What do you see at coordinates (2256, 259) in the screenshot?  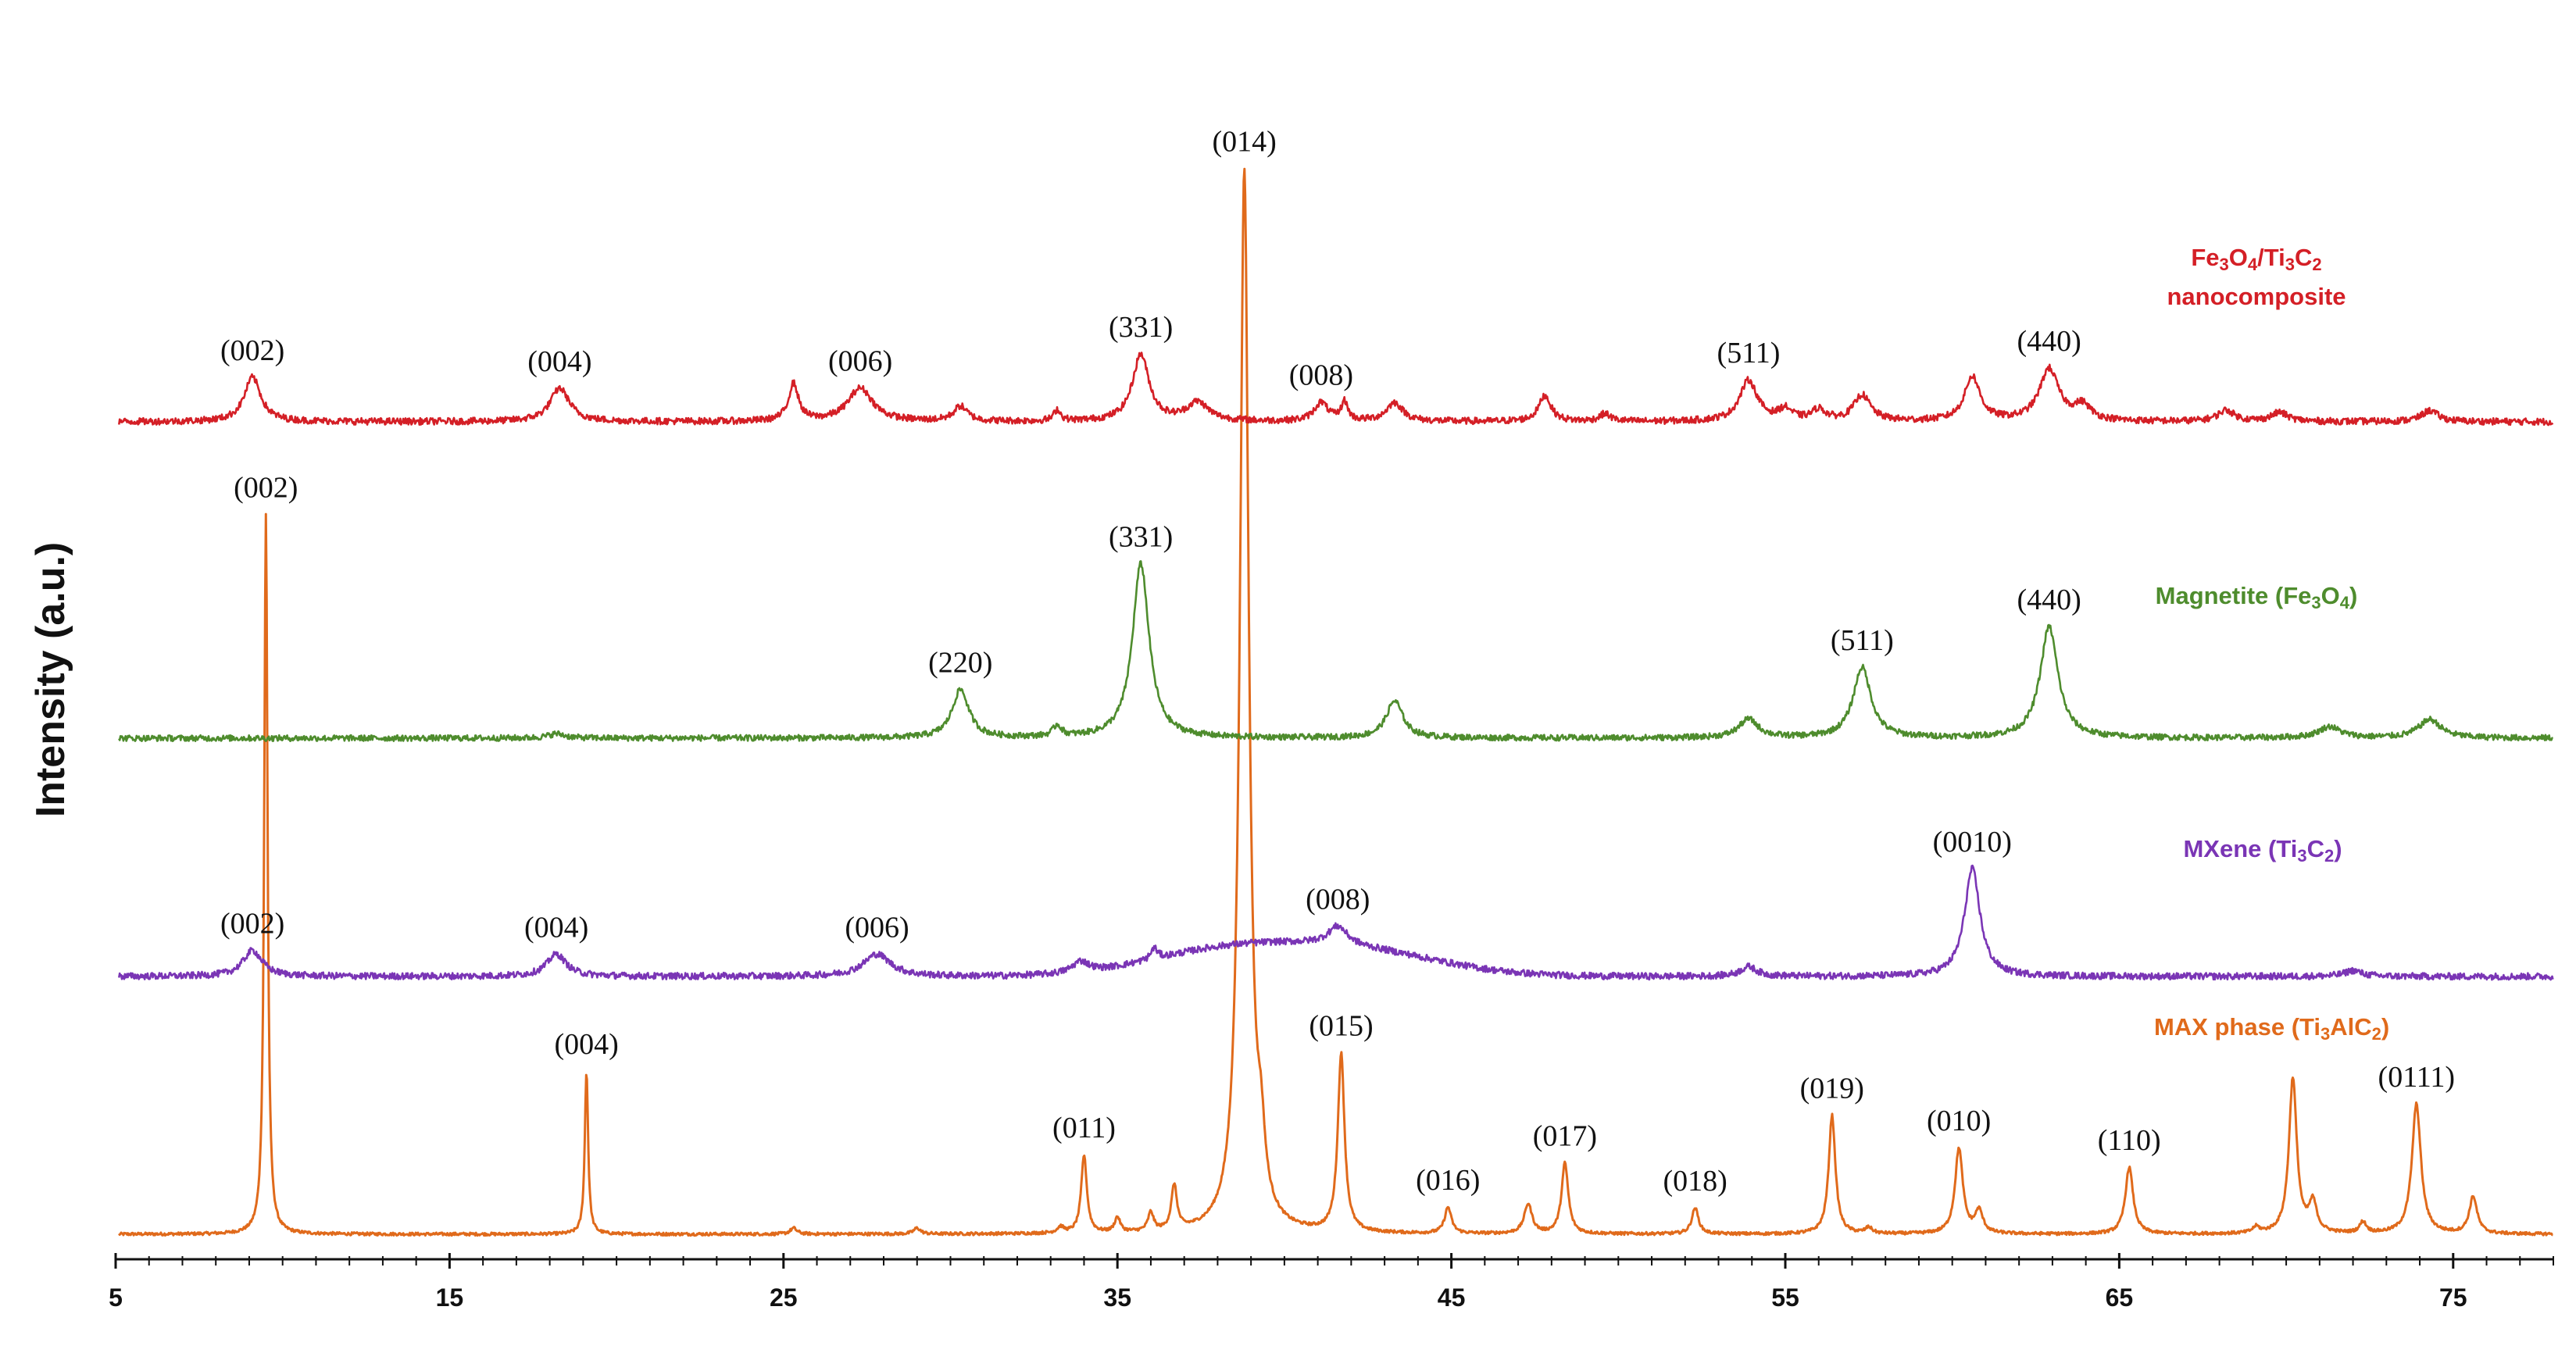 I see `series-name: Fe3O4/Ti3C2` at bounding box center [2256, 259].